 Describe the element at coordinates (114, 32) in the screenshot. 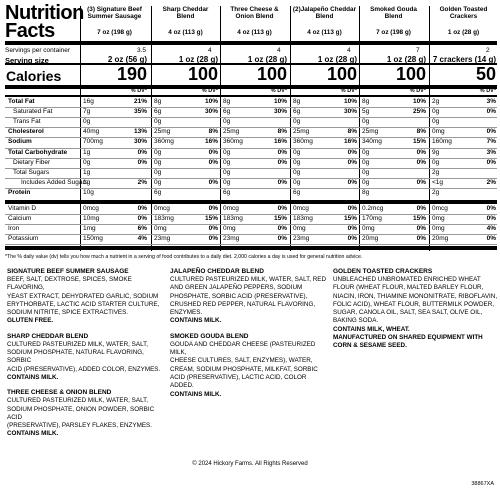

I see `column-header-net: 7 oz (198 g)` at that location.